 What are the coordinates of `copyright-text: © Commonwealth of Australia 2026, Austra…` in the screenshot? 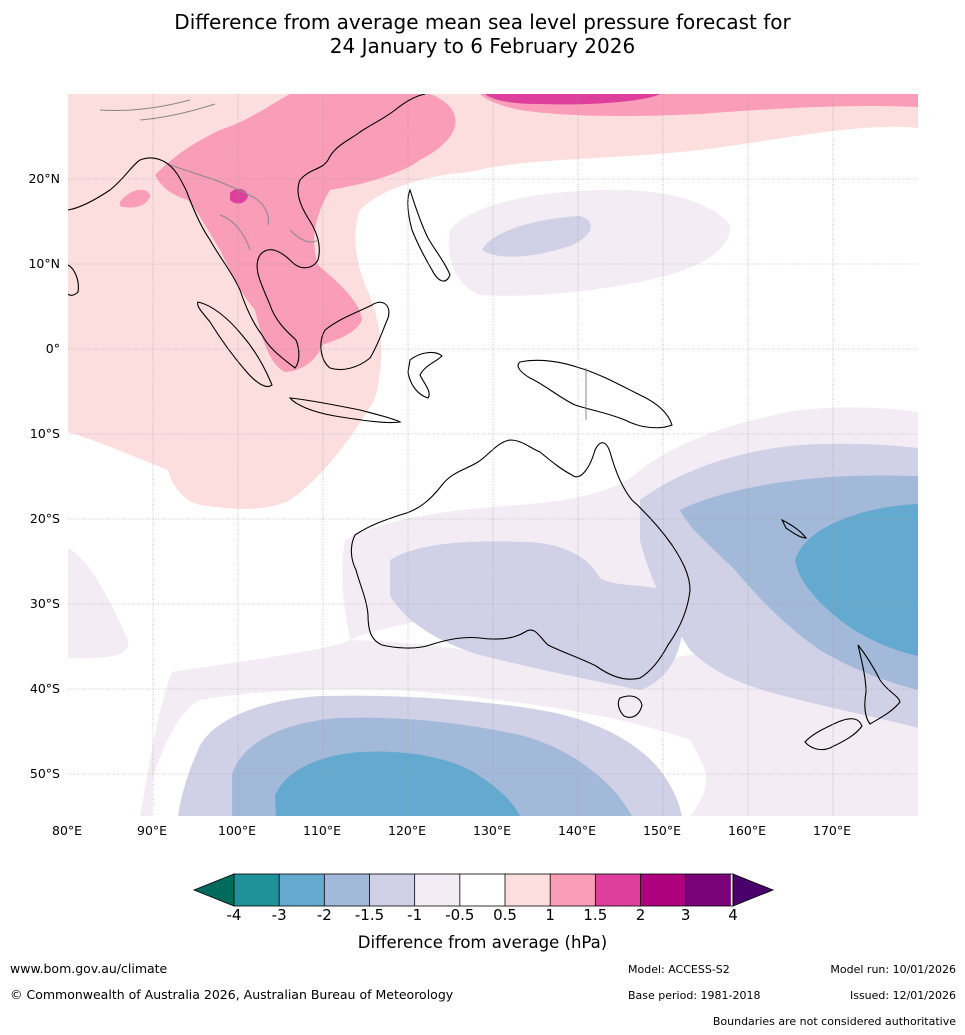 It's located at (232, 994).